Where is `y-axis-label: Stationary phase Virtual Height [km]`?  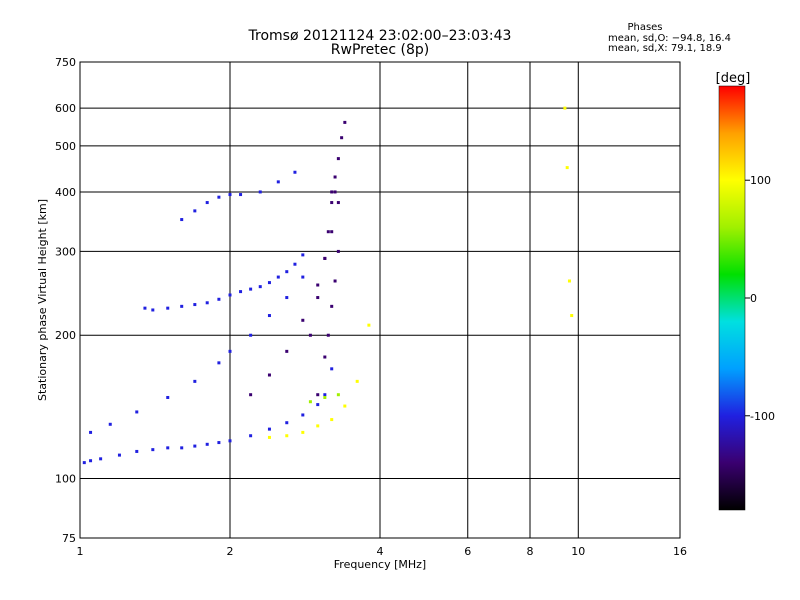
y-axis-label: Stationary phase Virtual Height [km] is located at coordinates (42, 300).